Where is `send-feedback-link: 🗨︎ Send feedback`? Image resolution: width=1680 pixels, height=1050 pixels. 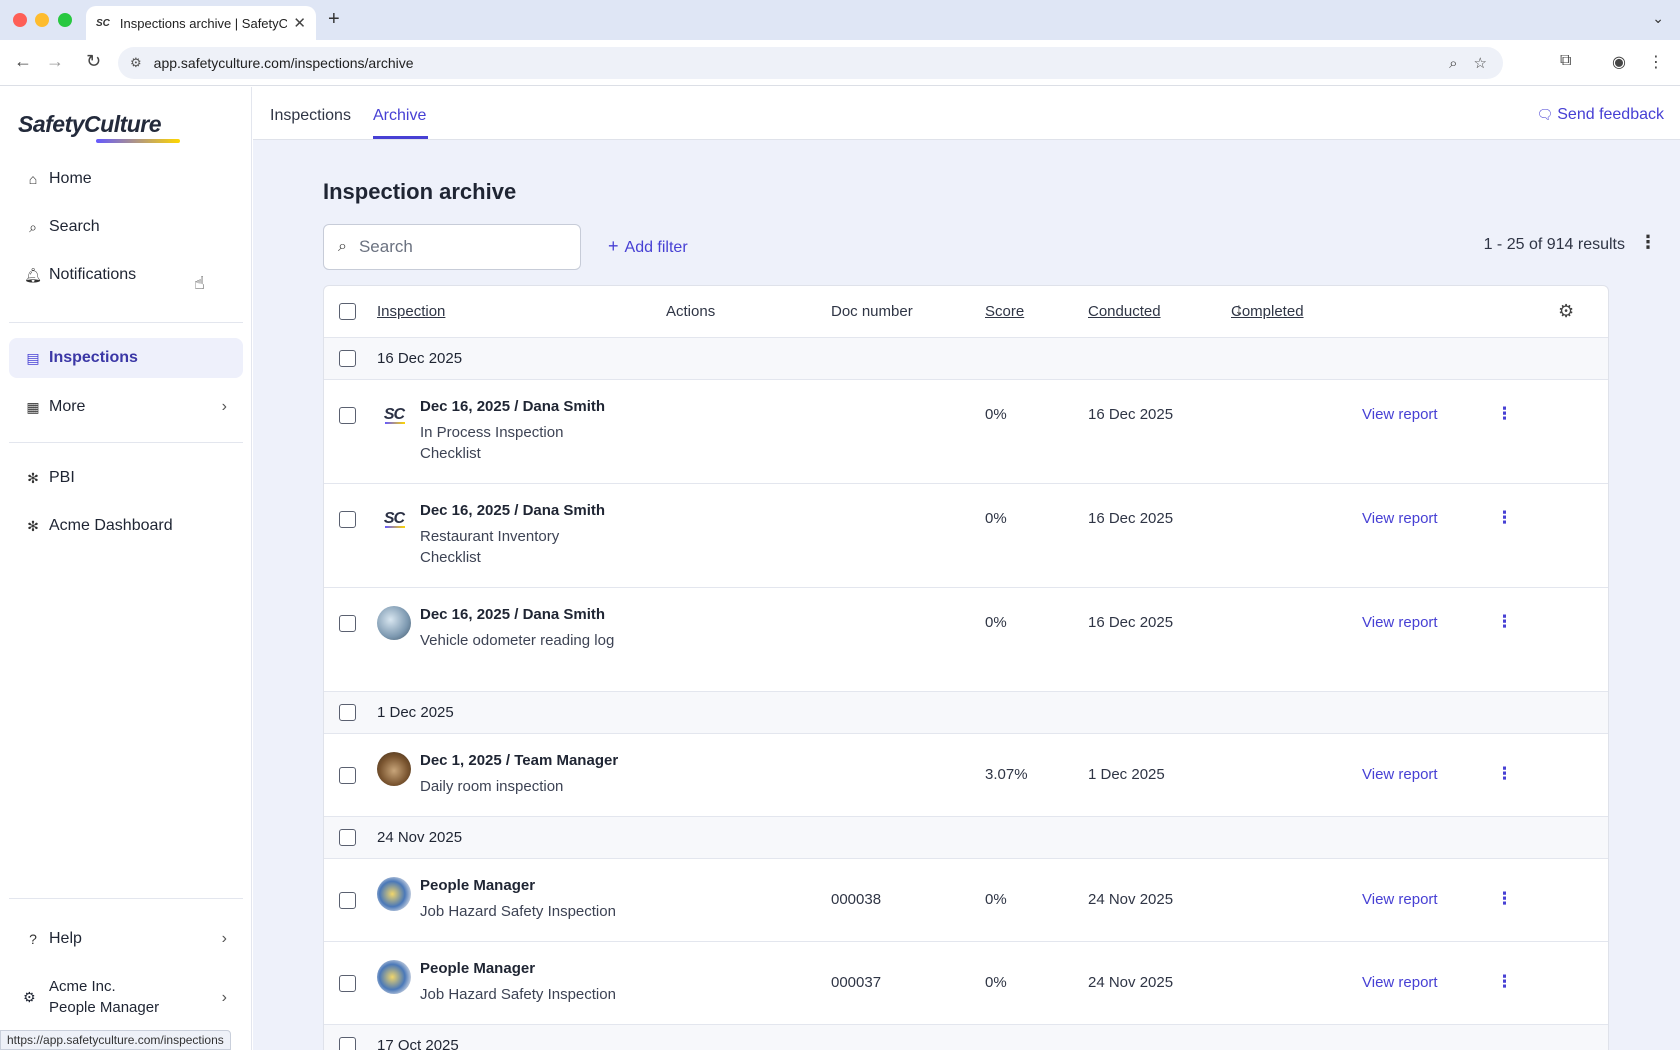
send-feedback-link: 🗨︎ Send feedback is located at coordinates (1600, 115).